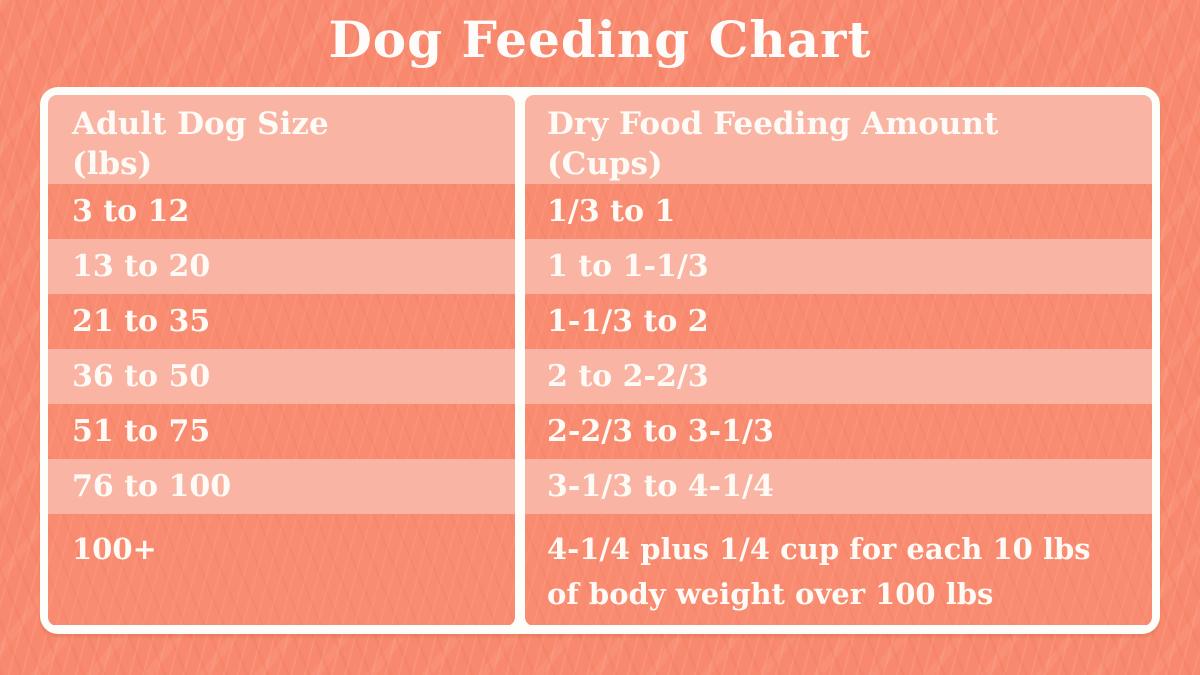 Image resolution: width=1200 pixels, height=675 pixels. I want to click on feeding-amount-header: Dry Food Feeding Amount (Cups), so click(838, 139).